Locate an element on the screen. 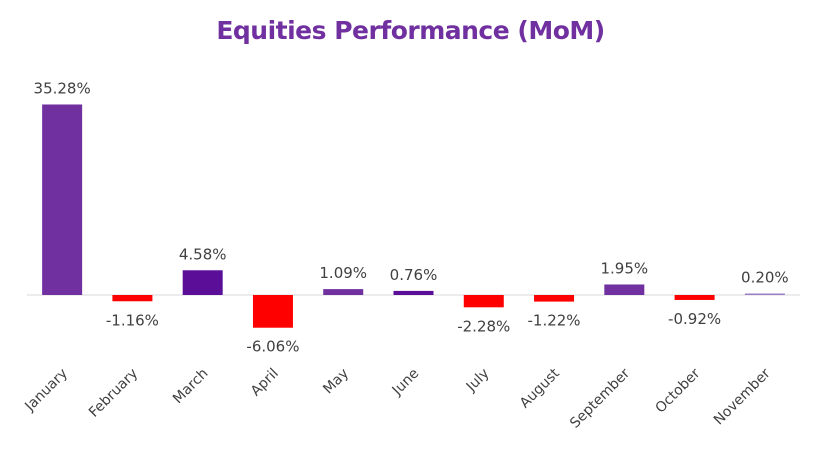 This screenshot has height=455, width=821. bar-february is located at coordinates (132, 298).